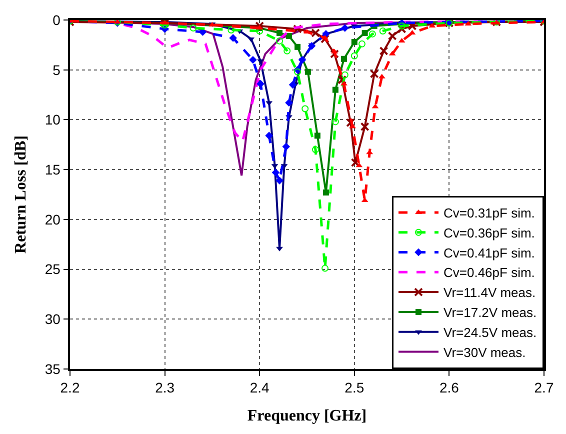 This screenshot has height=434, width=566. I want to click on legend-label: Cv=0.41pF sim., so click(489, 252).